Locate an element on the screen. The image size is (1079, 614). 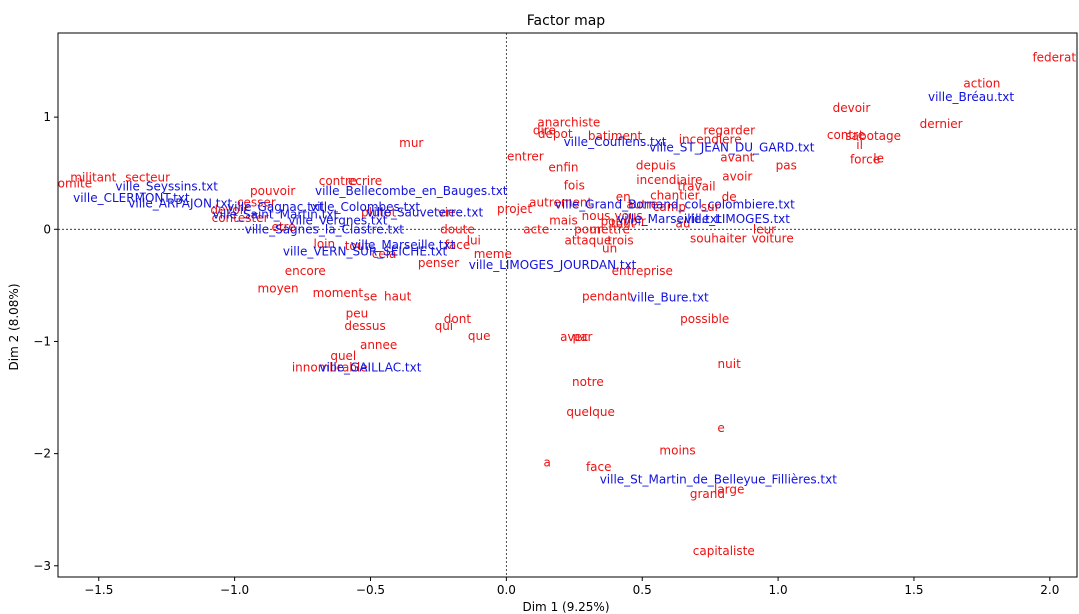
word-label: action is located at coordinates (981, 83).